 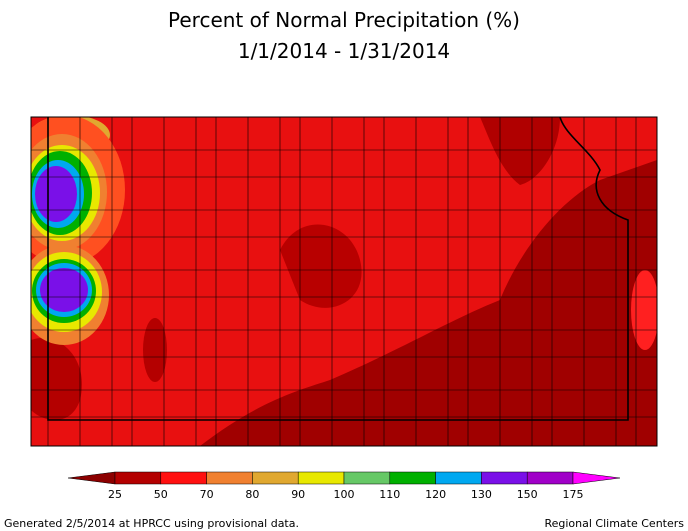 What do you see at coordinates (161, 494) in the screenshot?
I see `legend-label: 50` at bounding box center [161, 494].